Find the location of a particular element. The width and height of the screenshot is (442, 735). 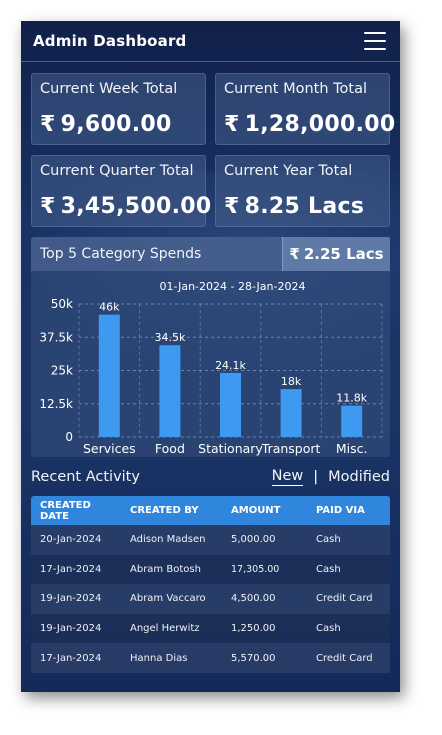

card-value: ₹8.25 Lacs is located at coordinates (294, 206).